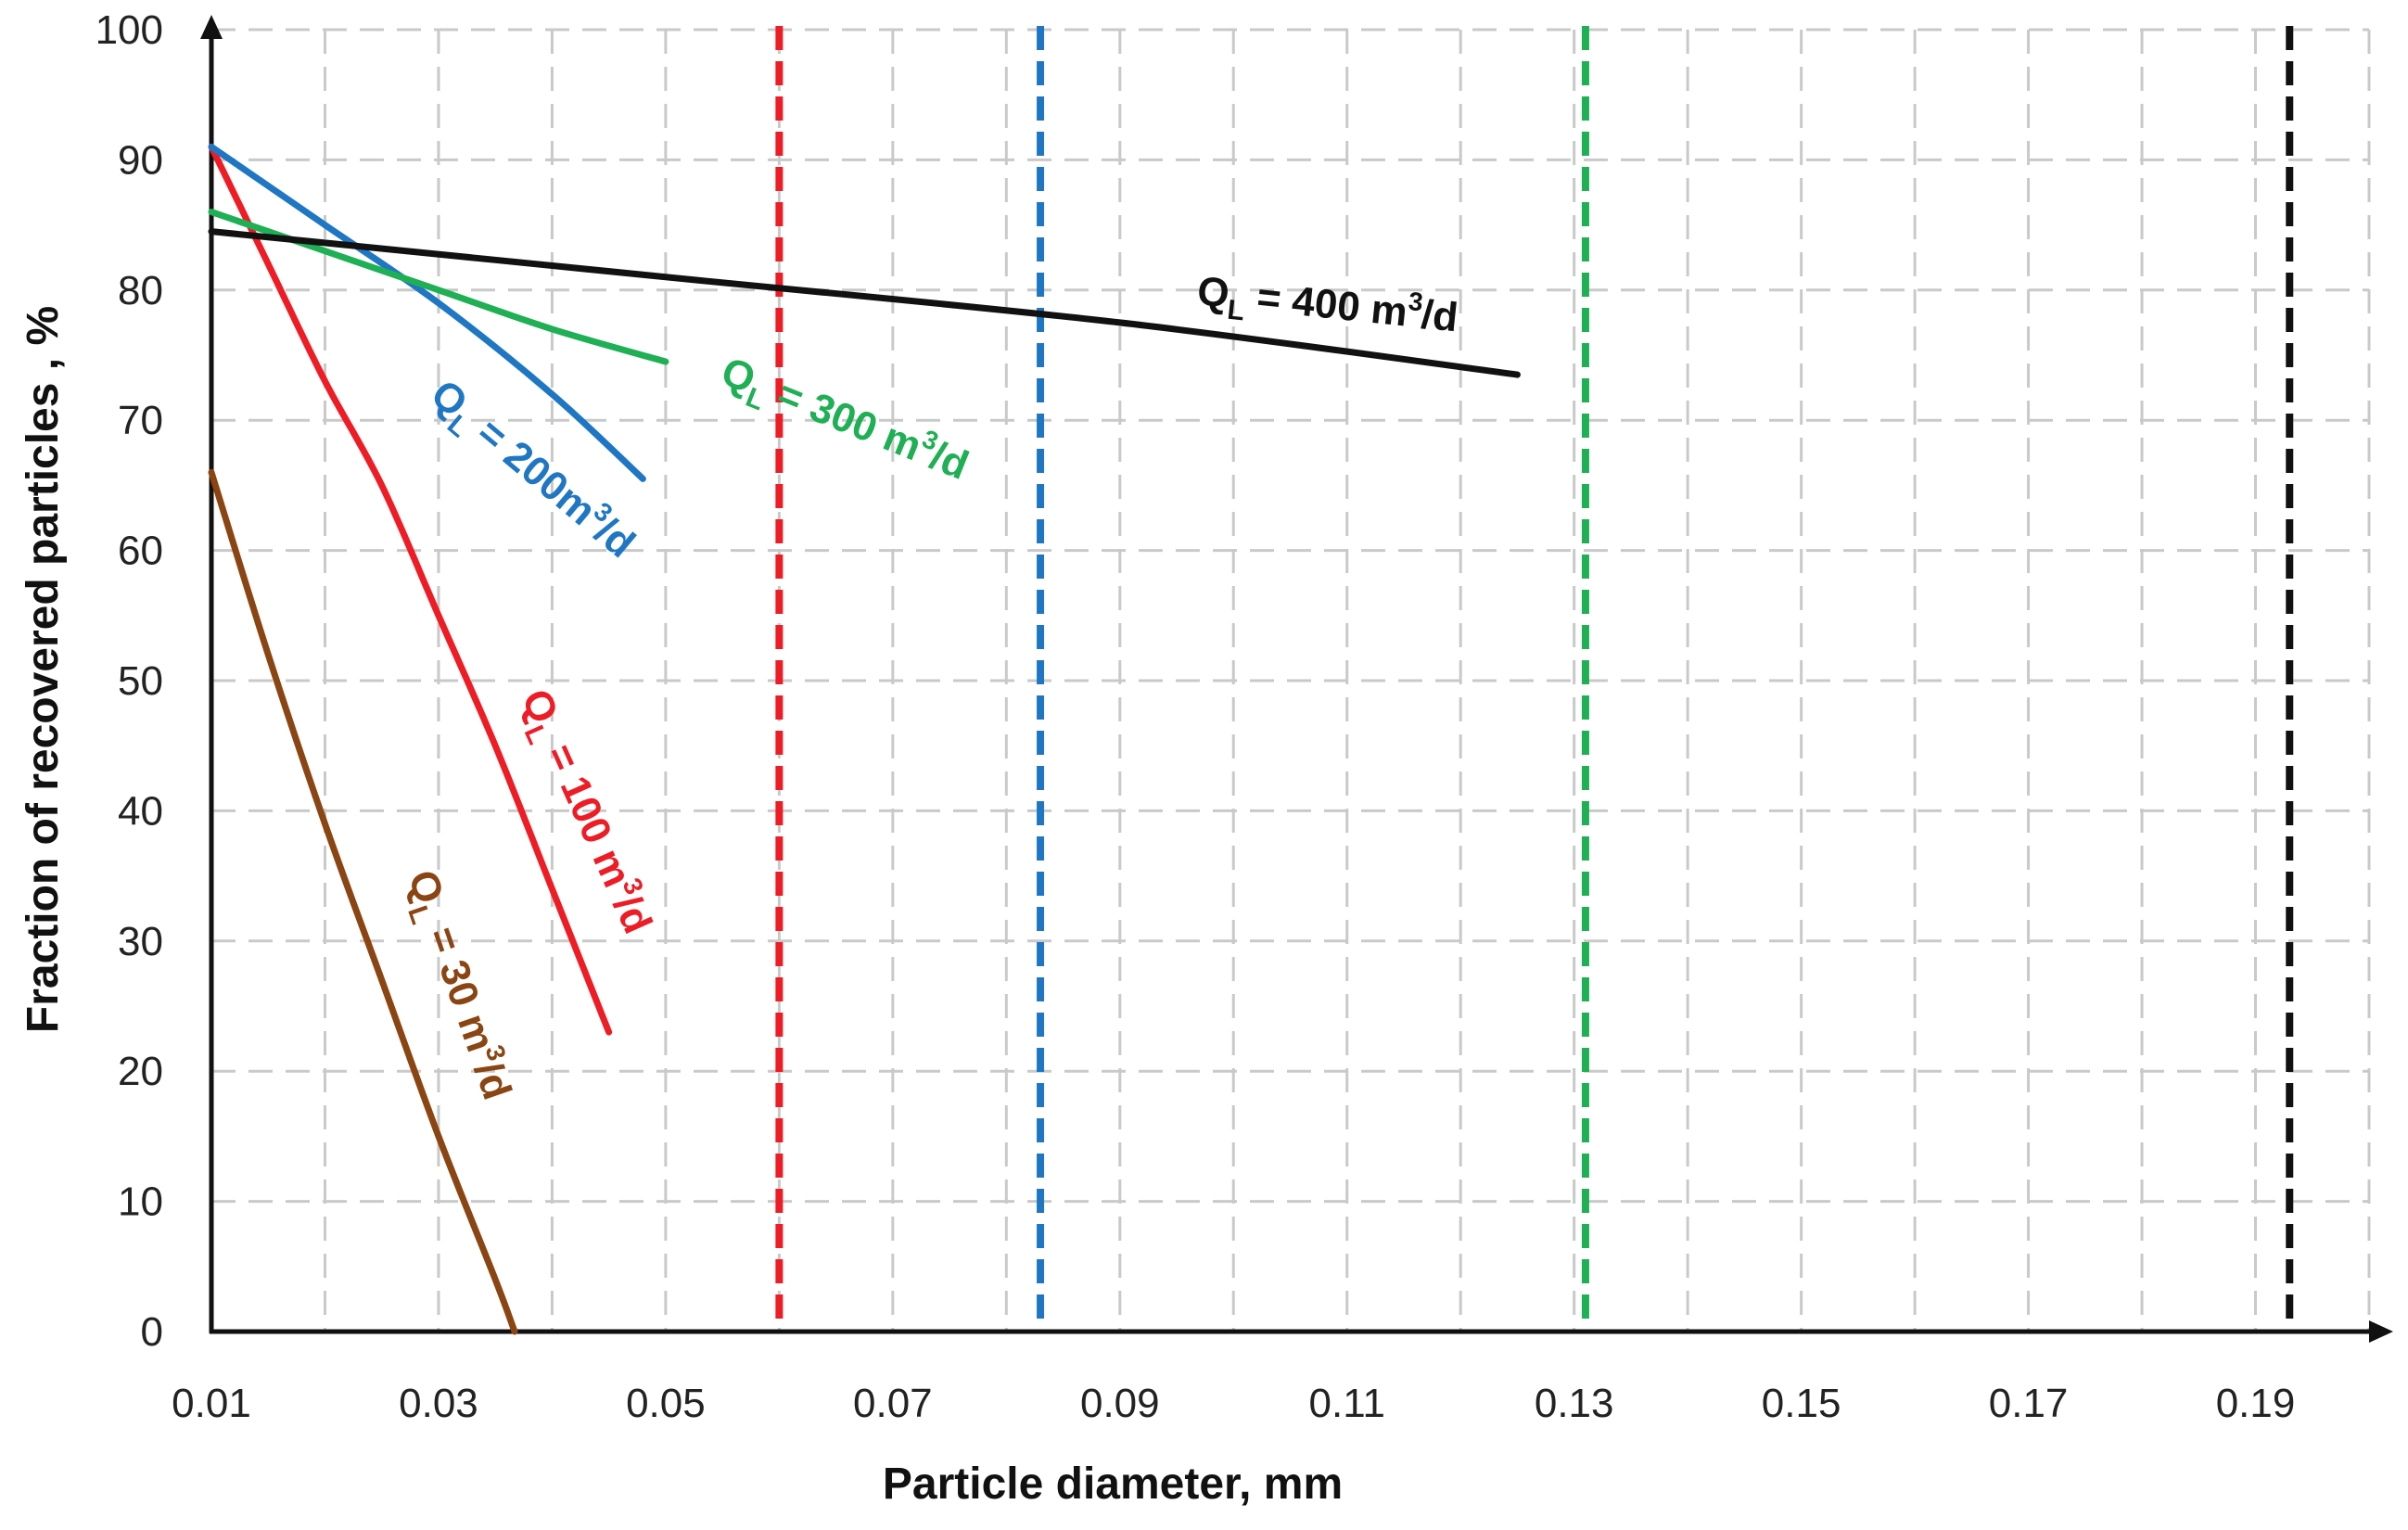 This screenshot has width=2408, height=1530. What do you see at coordinates (152, 1332) in the screenshot?
I see `y-tick-label: 0` at bounding box center [152, 1332].